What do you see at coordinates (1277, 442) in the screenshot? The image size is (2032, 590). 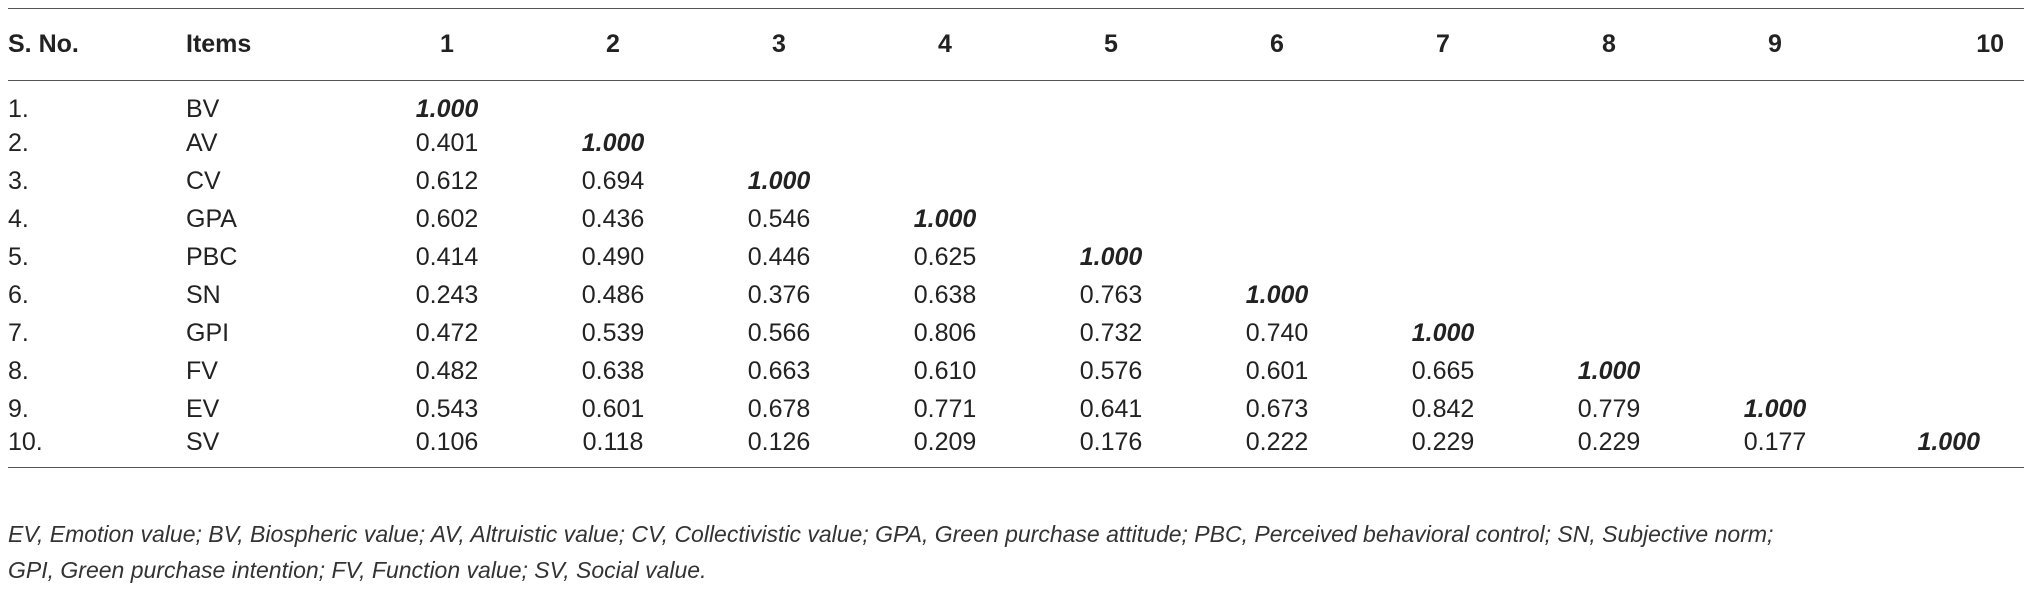 I see `correlation-cell: 0.222` at bounding box center [1277, 442].